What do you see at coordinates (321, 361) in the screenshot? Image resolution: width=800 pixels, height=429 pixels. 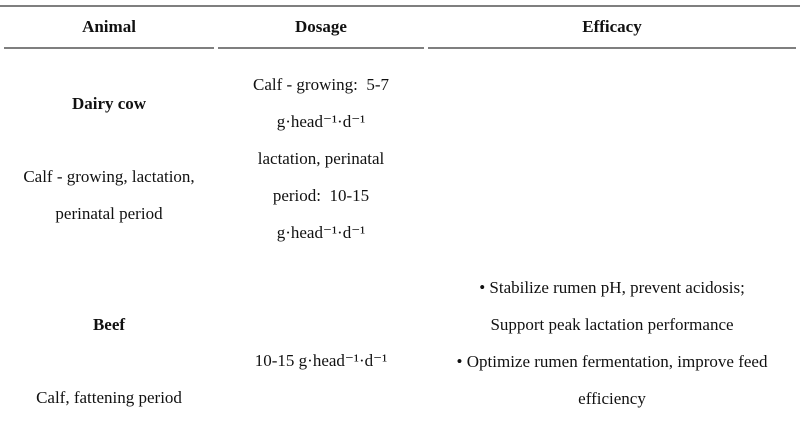 I see `cell-dosage-beef: 10-15 g·head⁻¹·d⁻¹` at bounding box center [321, 361].